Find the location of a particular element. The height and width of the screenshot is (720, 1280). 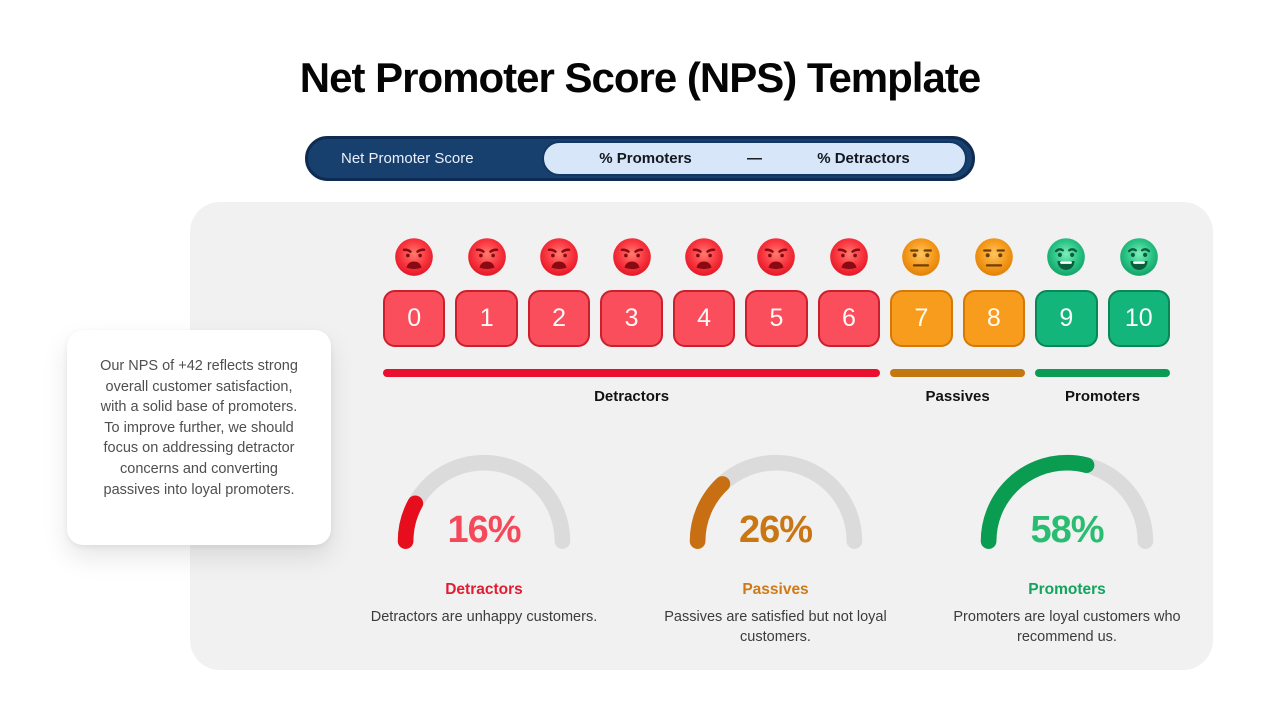

formula-expression: % Promoters — % Detractors is located at coordinates (754, 158).